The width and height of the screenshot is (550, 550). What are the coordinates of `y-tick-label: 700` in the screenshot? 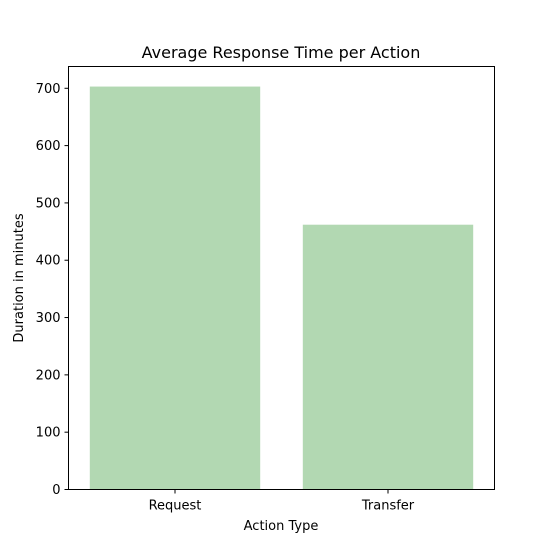 It's located at (48, 89).